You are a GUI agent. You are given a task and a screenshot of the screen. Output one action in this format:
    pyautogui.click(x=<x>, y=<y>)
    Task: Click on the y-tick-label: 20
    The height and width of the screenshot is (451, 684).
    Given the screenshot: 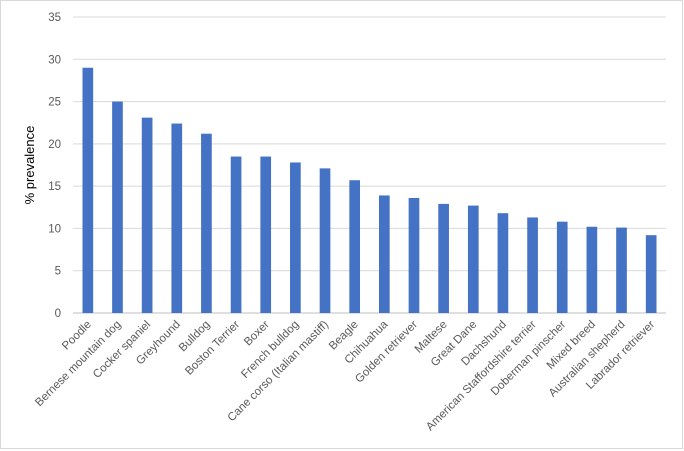 What is the action you would take?
    pyautogui.click(x=54, y=145)
    